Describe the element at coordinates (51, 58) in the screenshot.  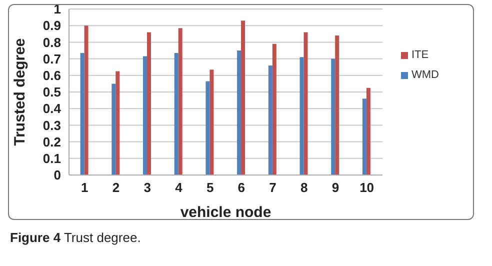
I see `y-tick-label: 0.7` at that location.